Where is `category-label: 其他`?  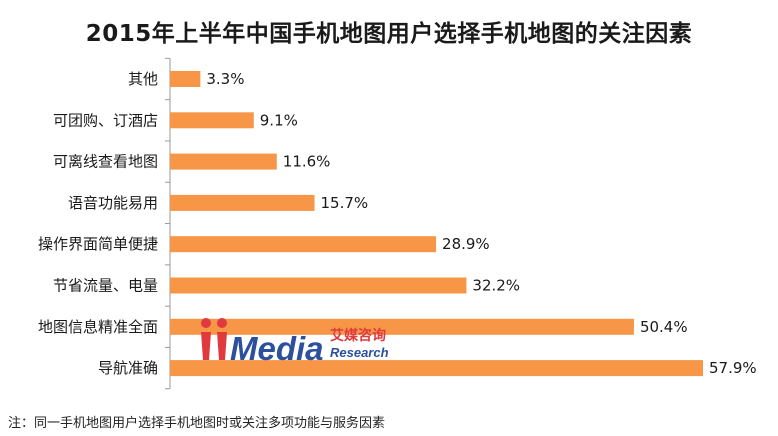 category-label: 其他 is located at coordinates (143, 79).